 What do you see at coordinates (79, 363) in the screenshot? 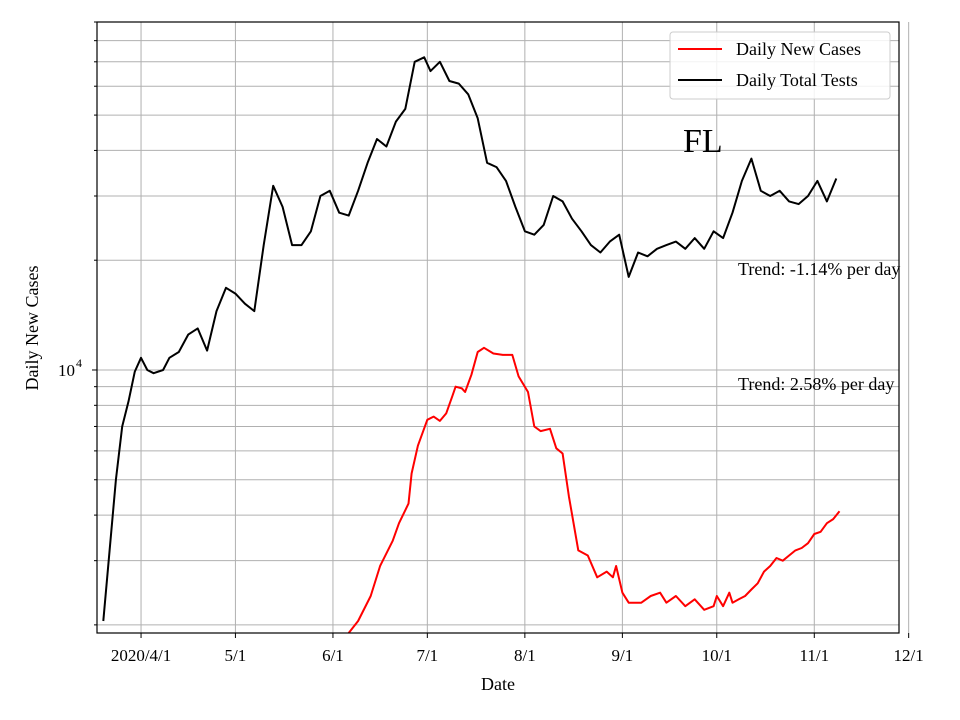
I see `y-tick-exponent: 4` at bounding box center [79, 363].